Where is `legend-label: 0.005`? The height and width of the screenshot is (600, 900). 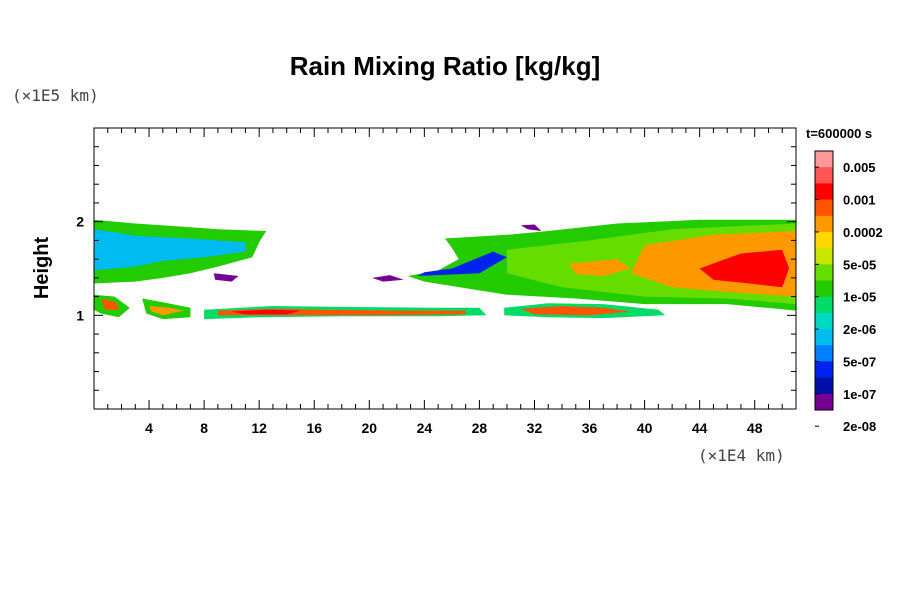
legend-label: 0.005 is located at coordinates (859, 167).